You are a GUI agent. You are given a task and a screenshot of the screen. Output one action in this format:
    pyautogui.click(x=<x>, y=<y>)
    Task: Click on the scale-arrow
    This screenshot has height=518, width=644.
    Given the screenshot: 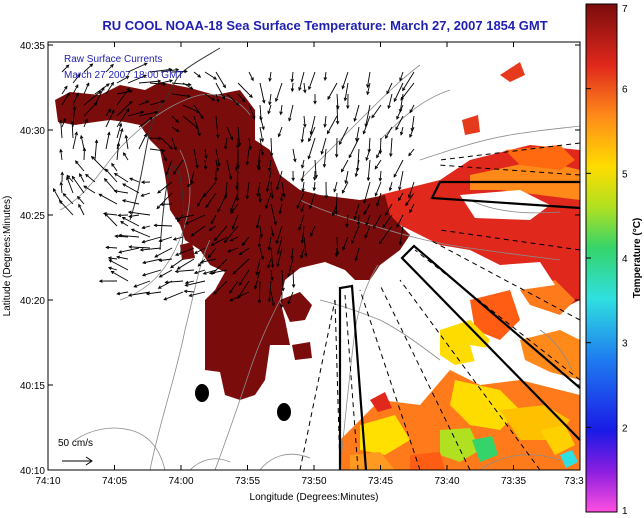 What is the action you would take?
    pyautogui.click(x=77, y=461)
    